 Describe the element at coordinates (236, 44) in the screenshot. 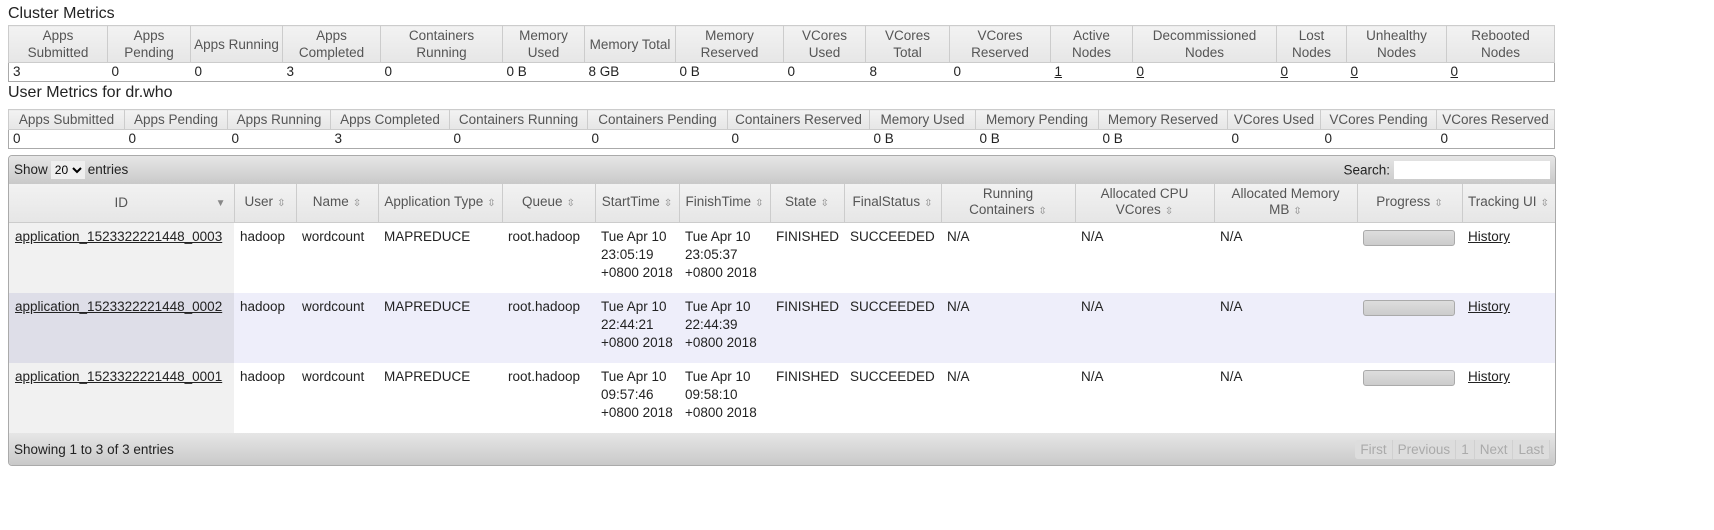

I see `cluster-header: Apps Running` at that location.